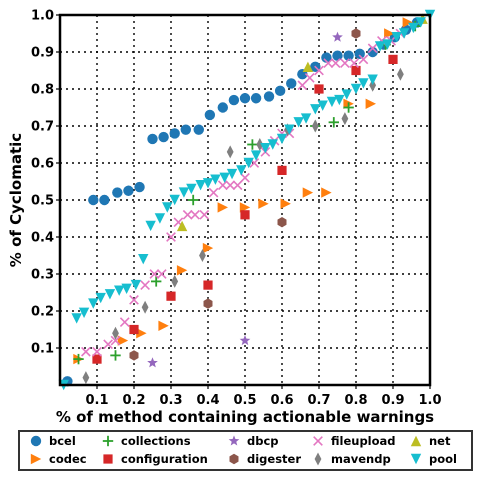 This screenshot has width=481, height=481. Describe the element at coordinates (16, 200) in the screenshot. I see `y-axis-title: % of Cyclomatic` at that location.